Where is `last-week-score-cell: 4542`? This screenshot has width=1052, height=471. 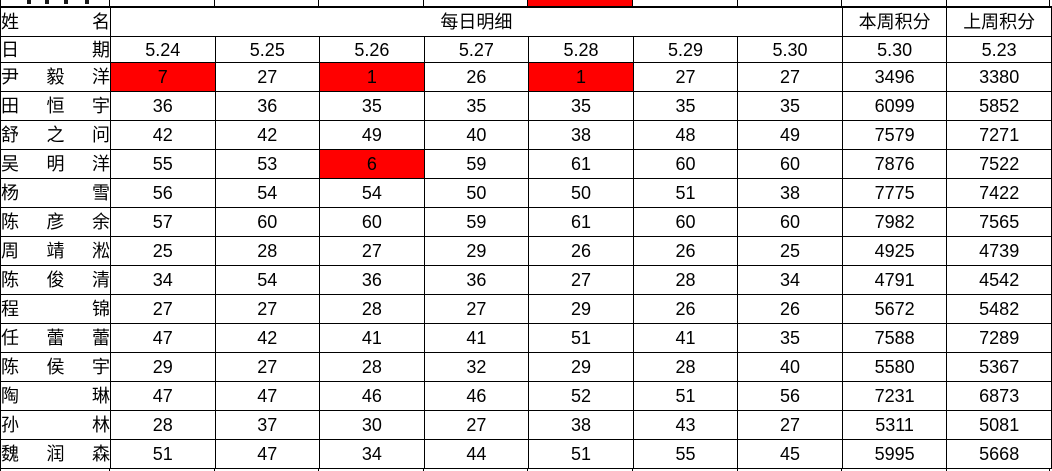
last-week-score-cell: 4542 is located at coordinates (999, 280).